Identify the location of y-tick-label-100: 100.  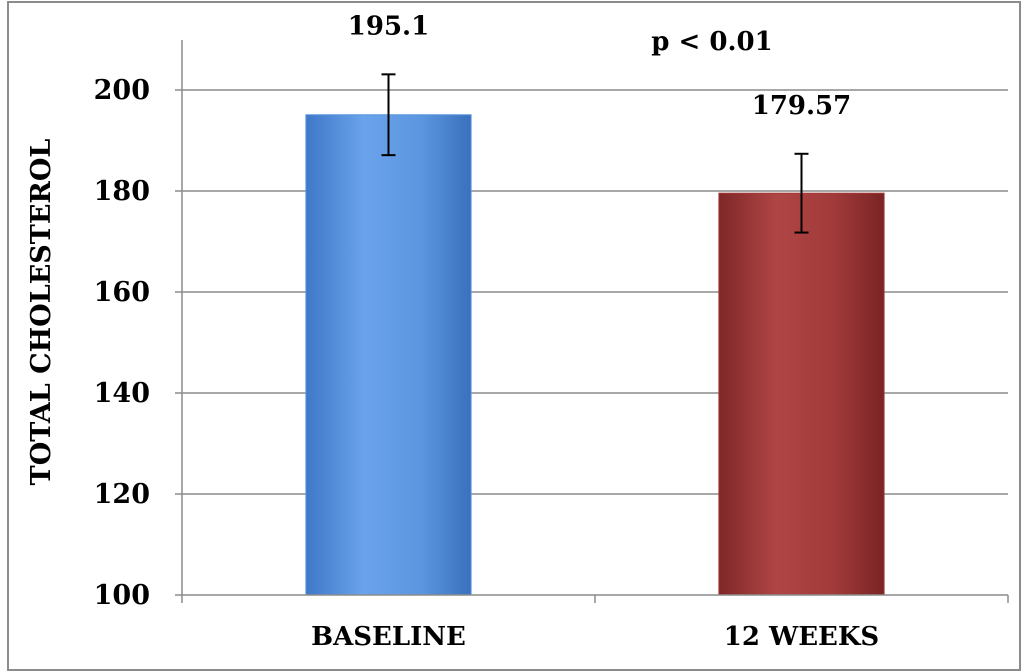
(122, 595).